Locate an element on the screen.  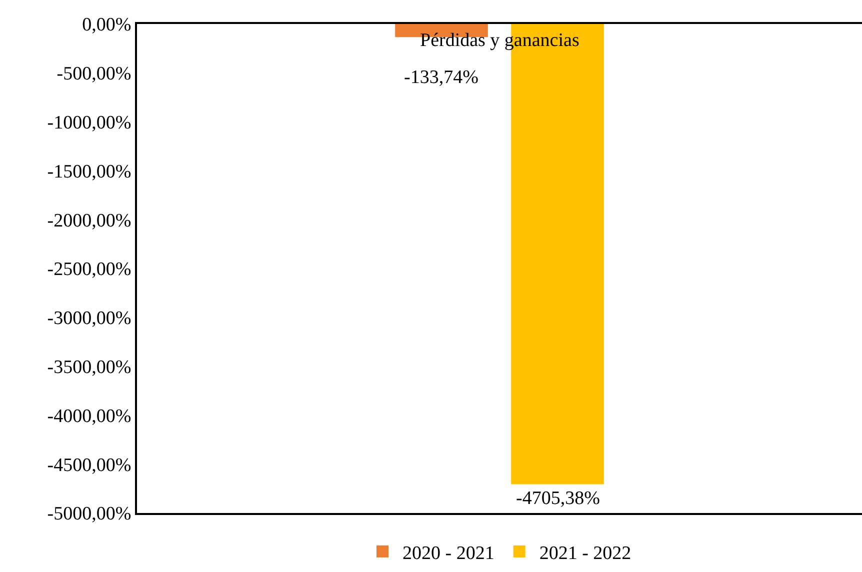
y-tick-label: -4000,00% is located at coordinates (89, 416).